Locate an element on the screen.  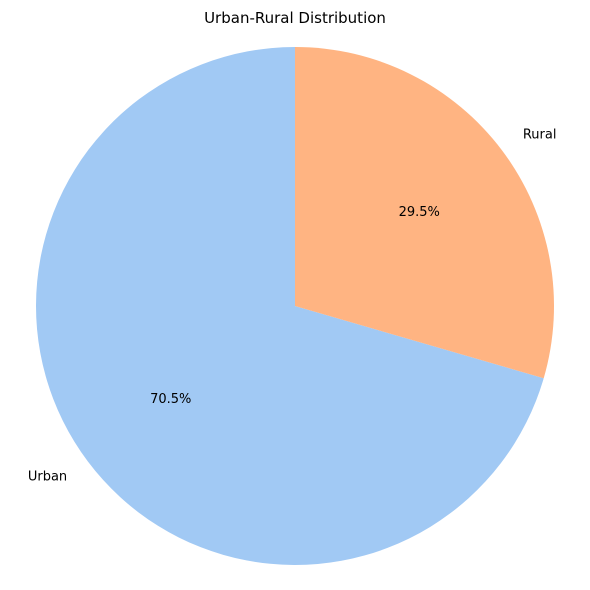
chart-title: Urban-Rural Distribution is located at coordinates (295, 18).